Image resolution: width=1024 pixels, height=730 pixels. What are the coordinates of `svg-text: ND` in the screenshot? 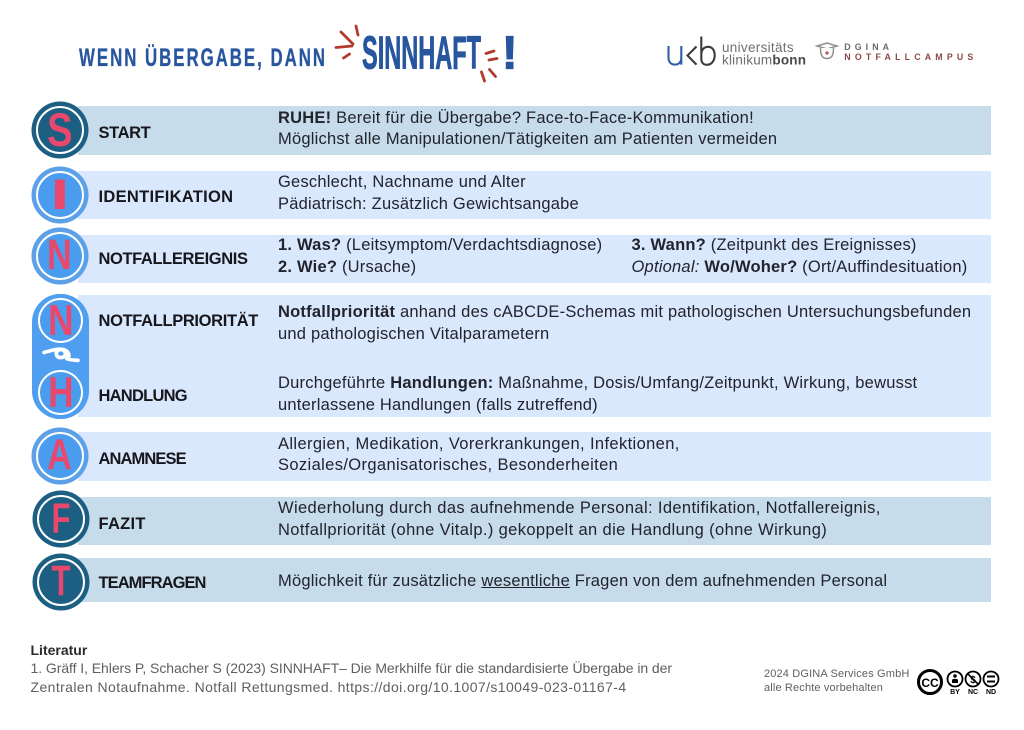 It's located at (991, 692).